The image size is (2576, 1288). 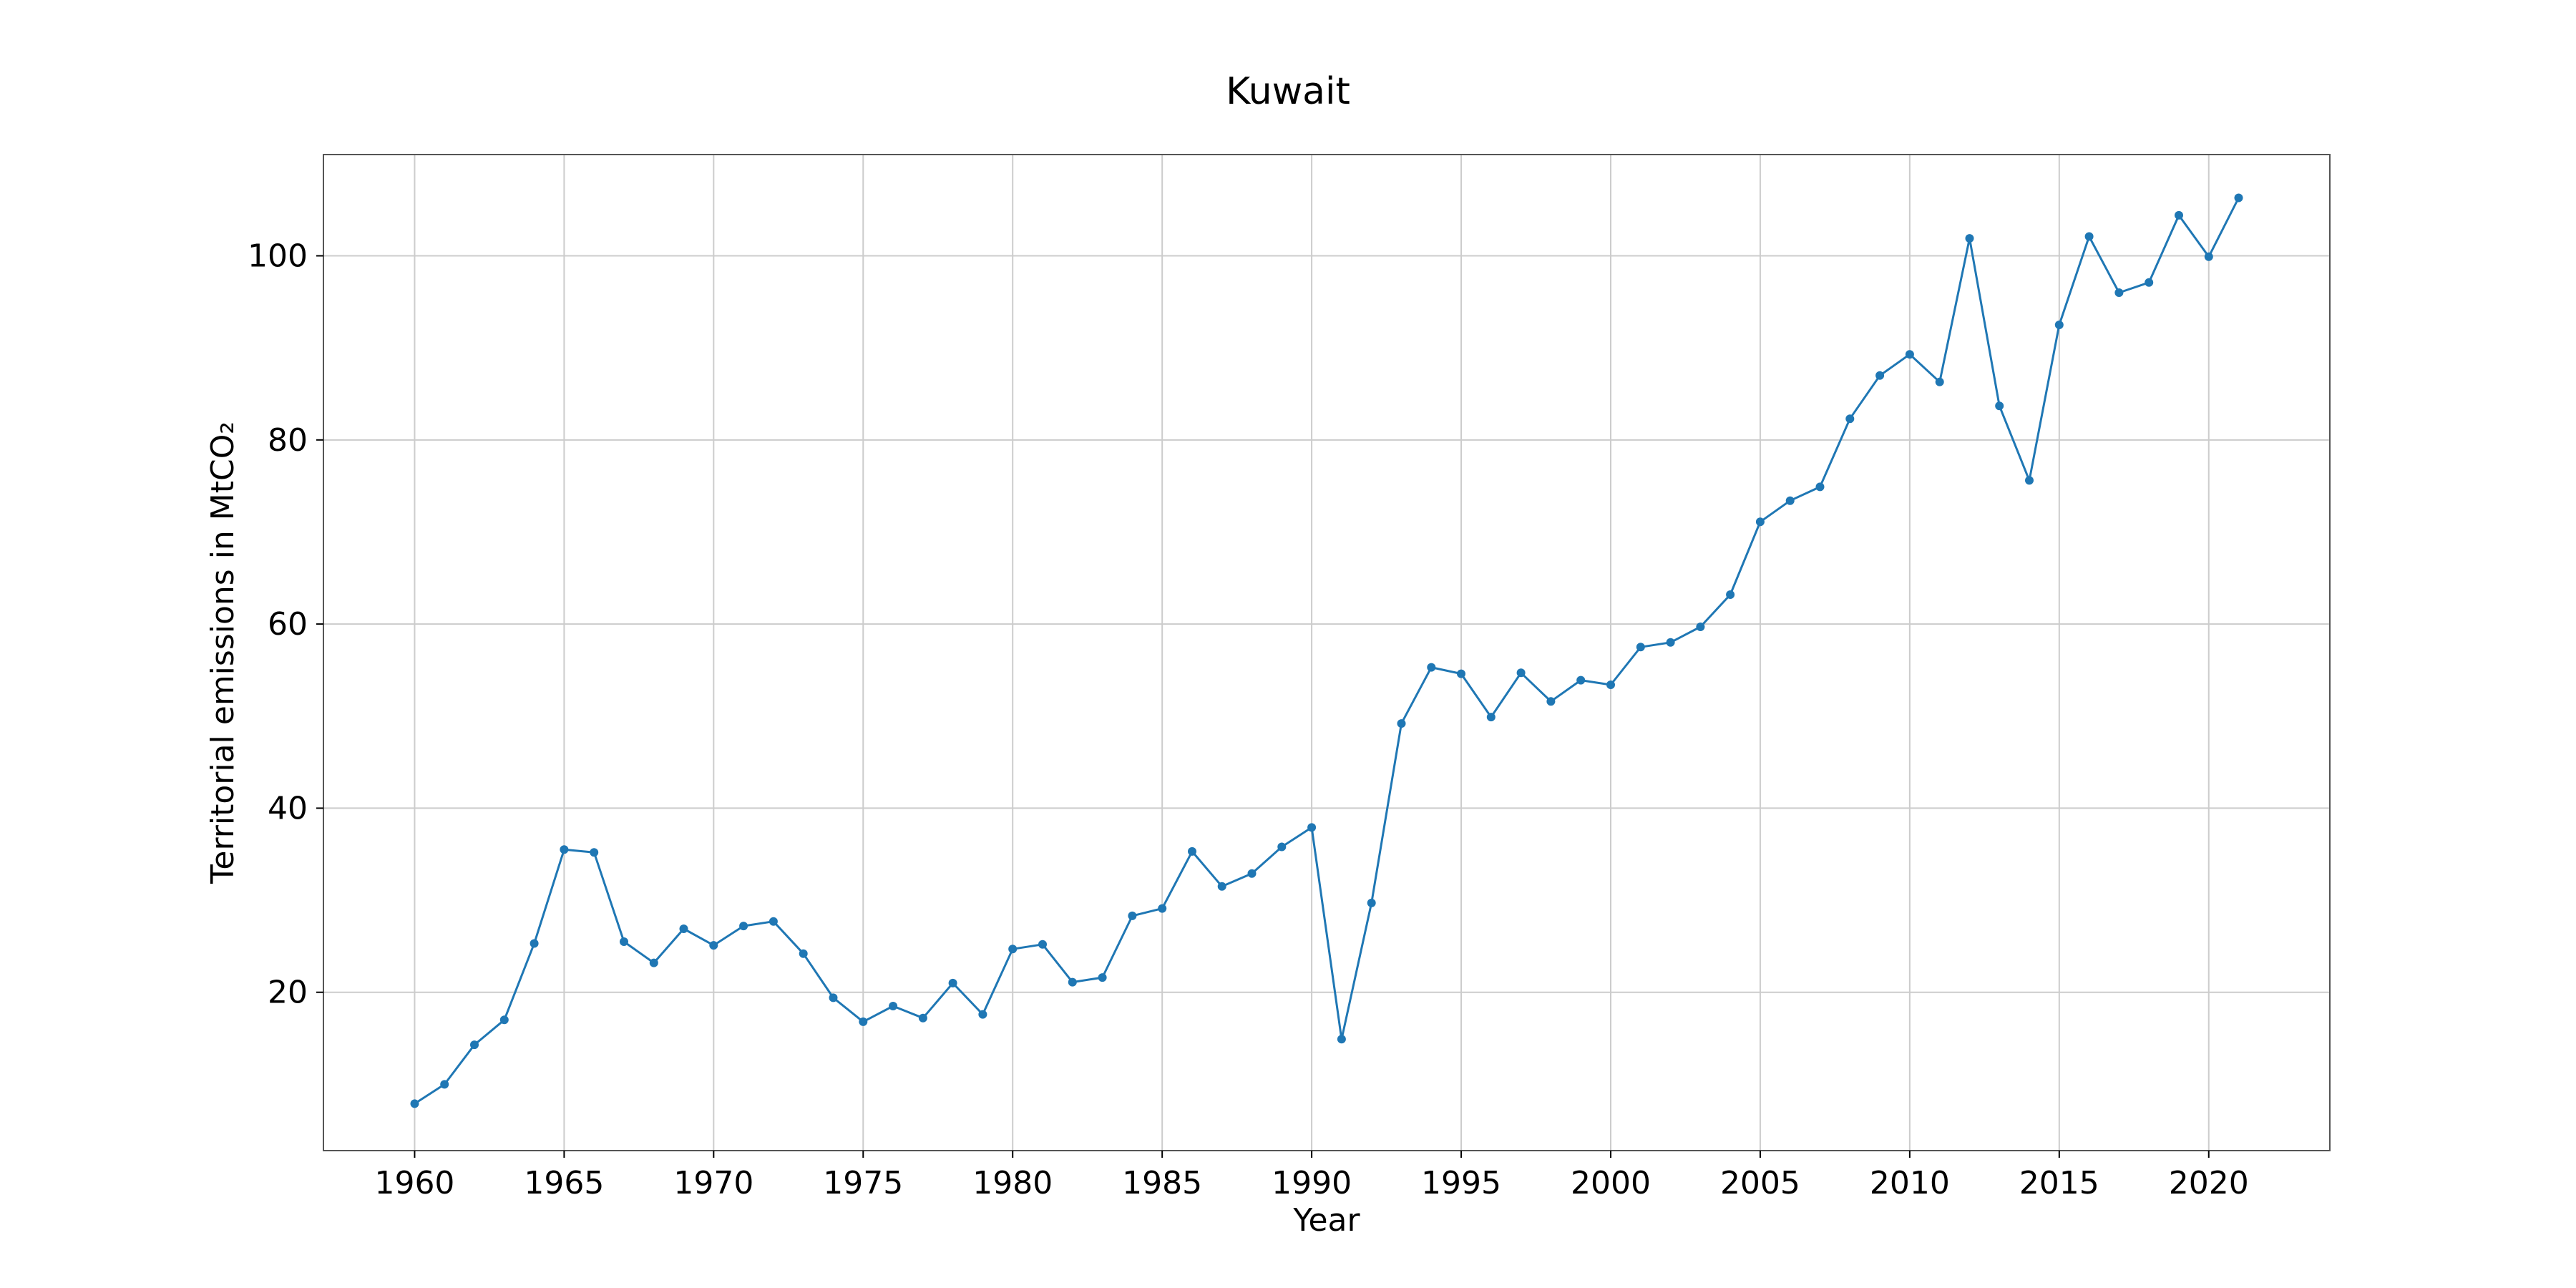 What do you see at coordinates (2209, 1183) in the screenshot?
I see `x-tick-label: 2020` at bounding box center [2209, 1183].